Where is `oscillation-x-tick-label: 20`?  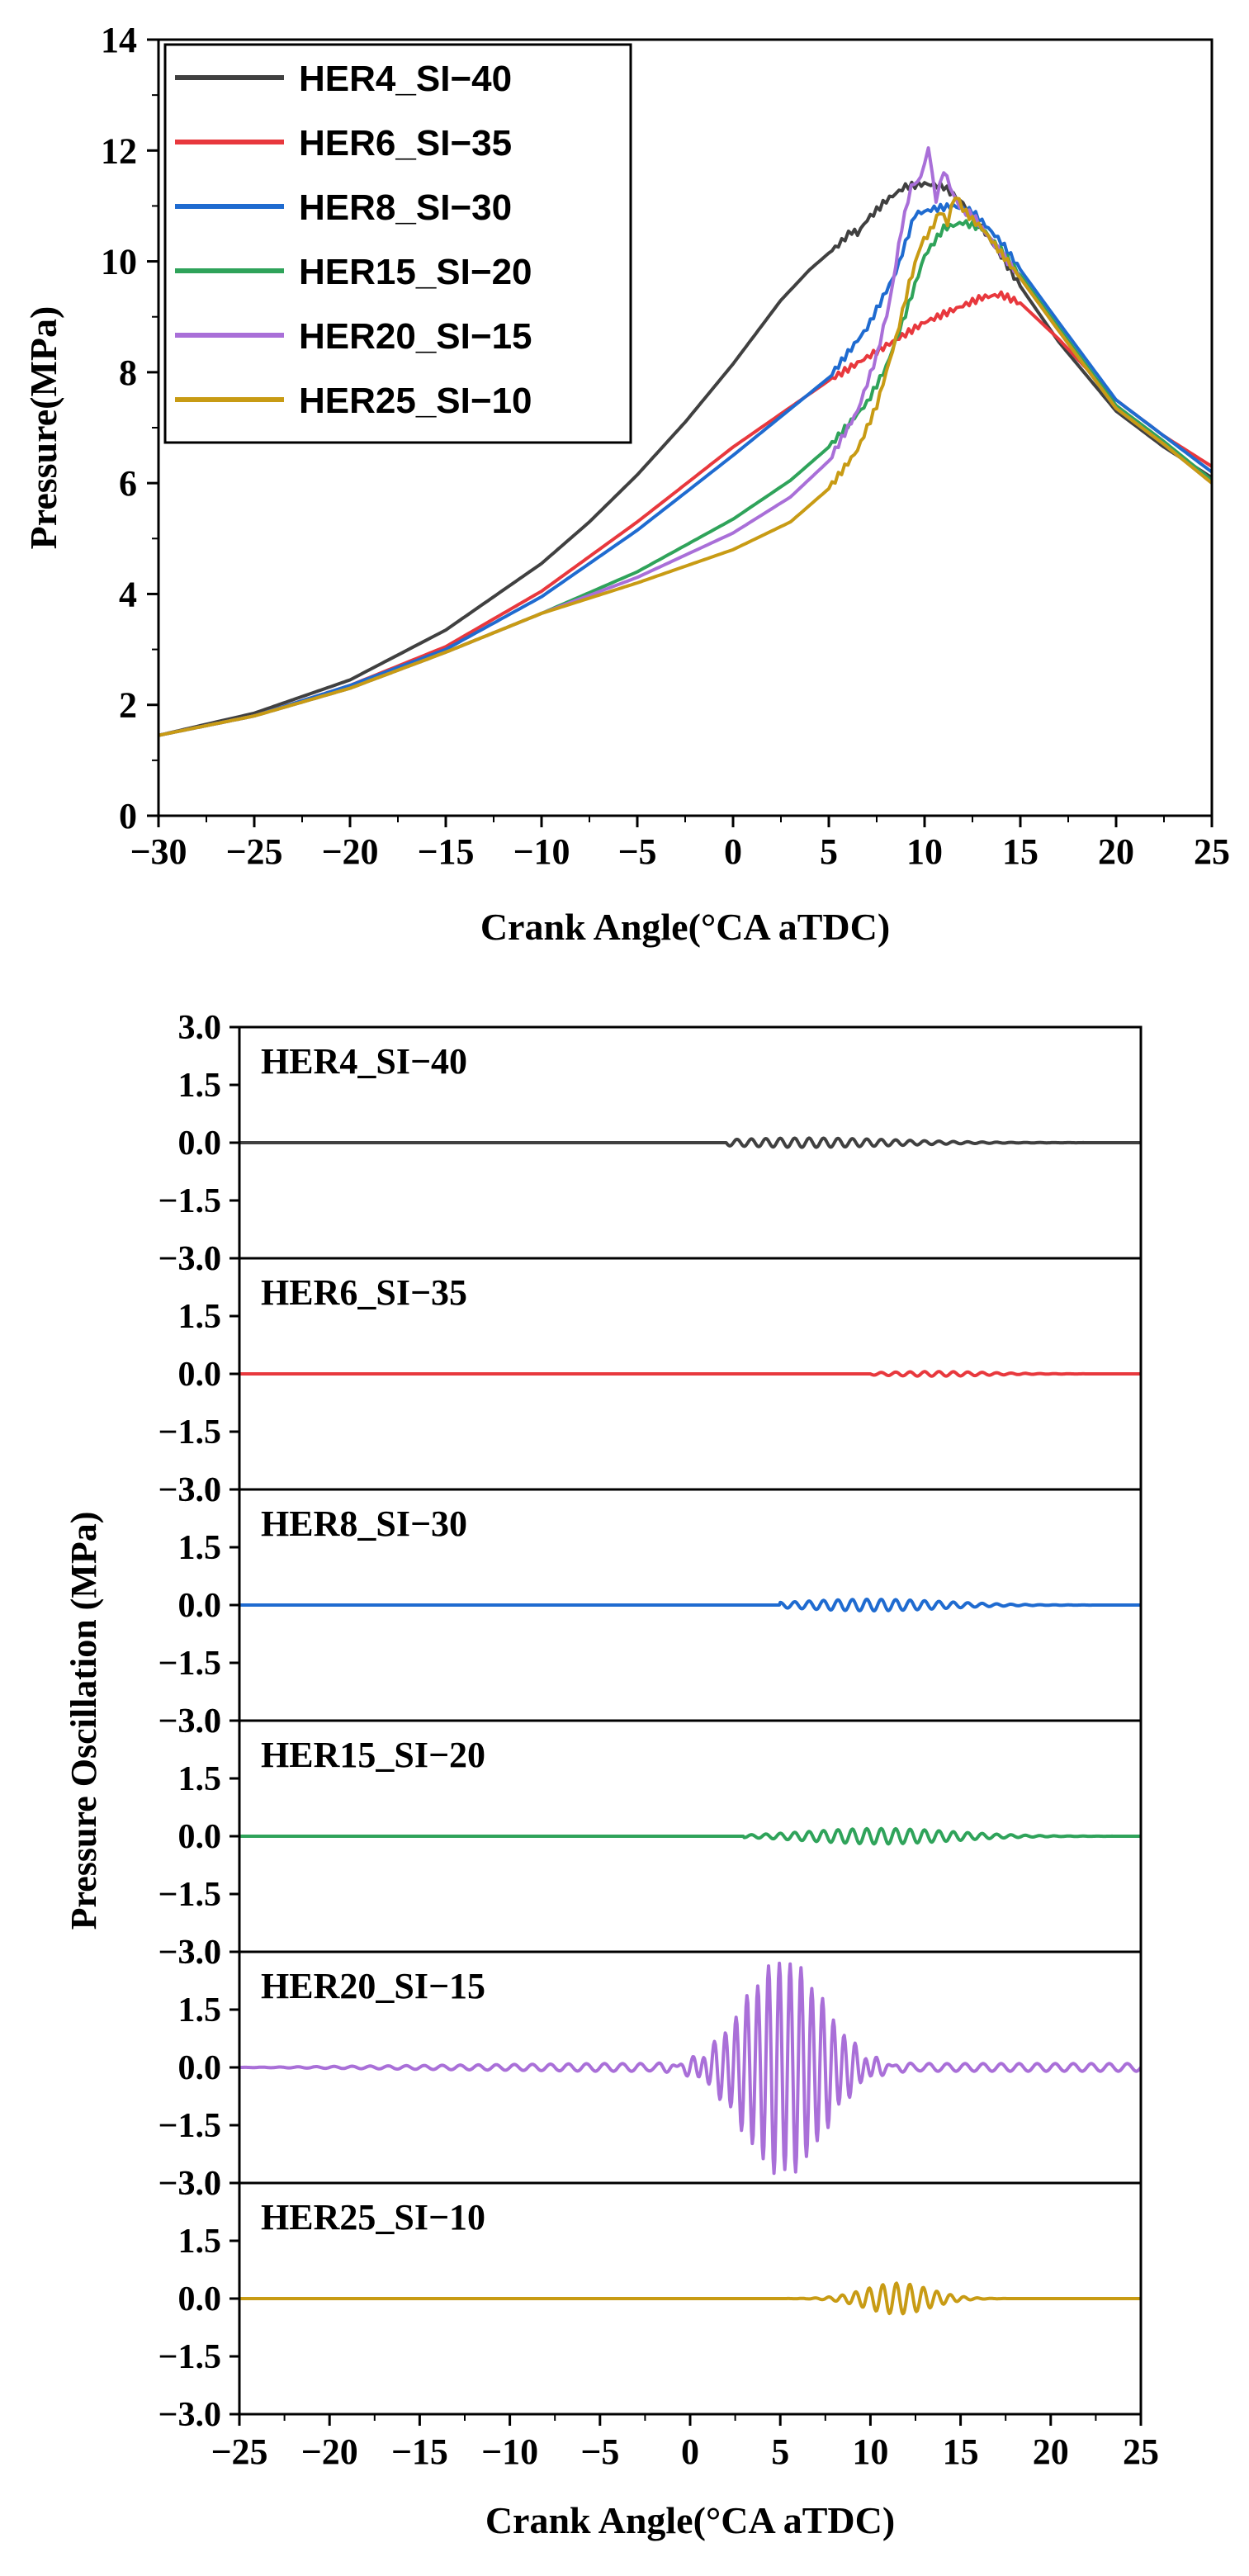 oscillation-x-tick-label: 20 is located at coordinates (1051, 2452).